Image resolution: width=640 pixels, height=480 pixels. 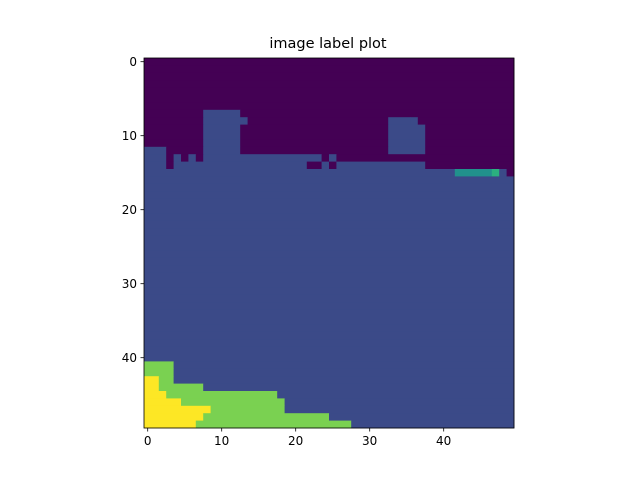 What do you see at coordinates (148, 441) in the screenshot?
I see `x-tick-label: 0` at bounding box center [148, 441].